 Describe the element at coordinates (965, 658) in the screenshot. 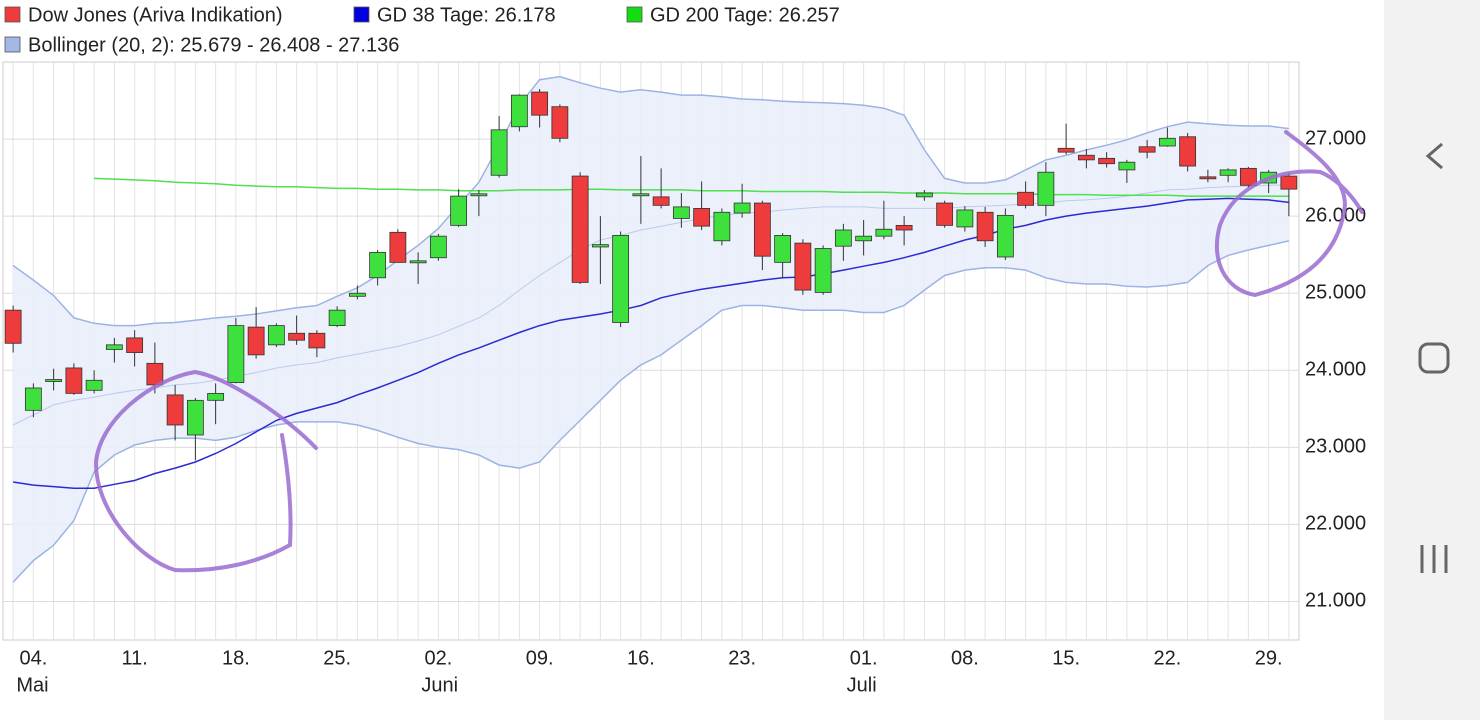

I see `x-tick-label: 08.` at that location.